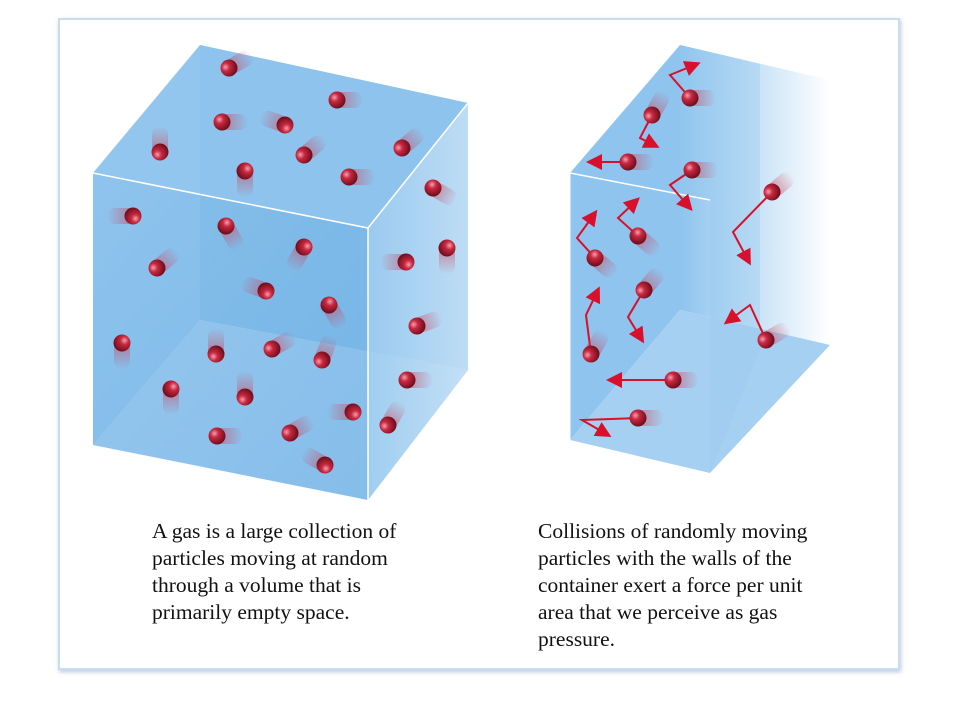 The width and height of the screenshot is (960, 720). Describe the element at coordinates (577, 639) in the screenshot. I see `caption-line: pressure.` at that location.